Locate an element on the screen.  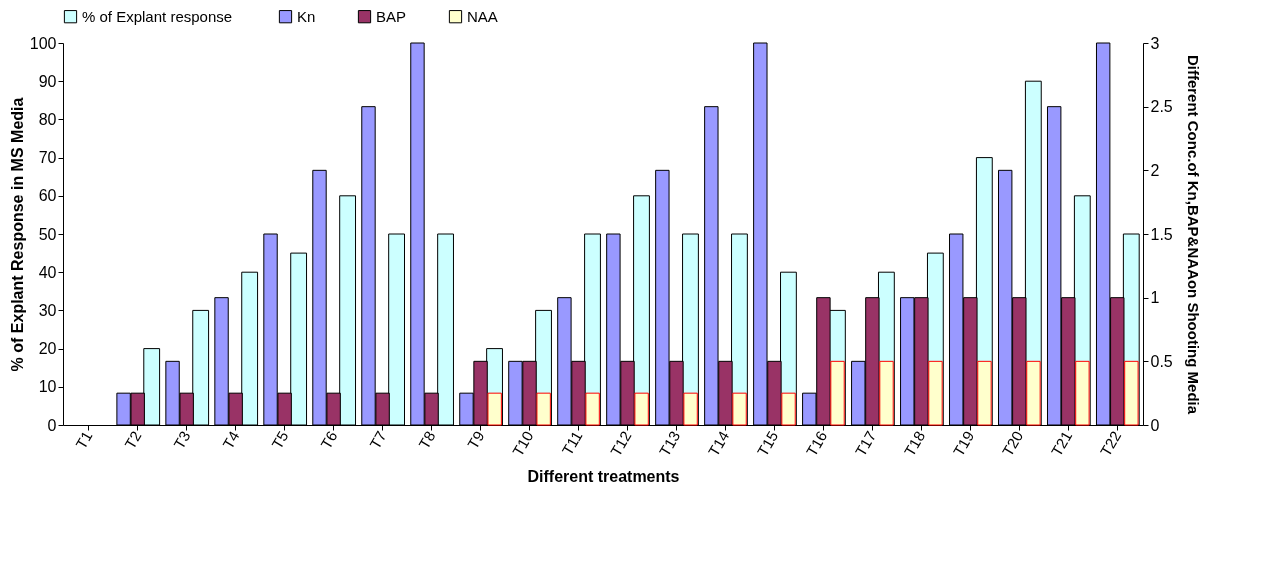
x-tick-label: T2 is located at coordinates (133, 440).